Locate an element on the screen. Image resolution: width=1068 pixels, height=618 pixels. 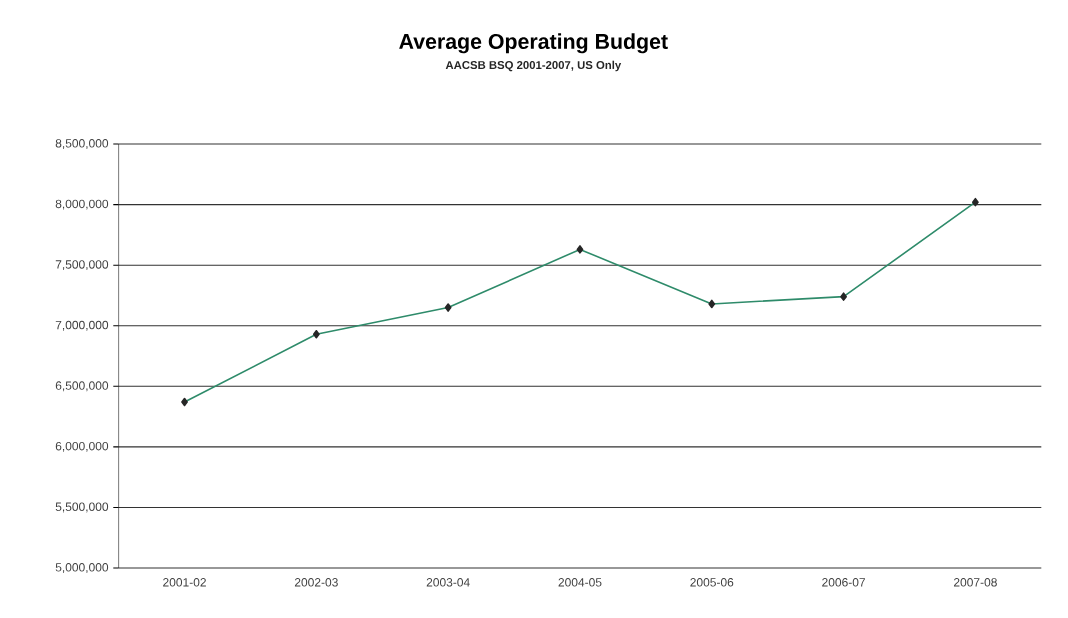
chart-title: Average Operating Budget is located at coordinates (533, 43).